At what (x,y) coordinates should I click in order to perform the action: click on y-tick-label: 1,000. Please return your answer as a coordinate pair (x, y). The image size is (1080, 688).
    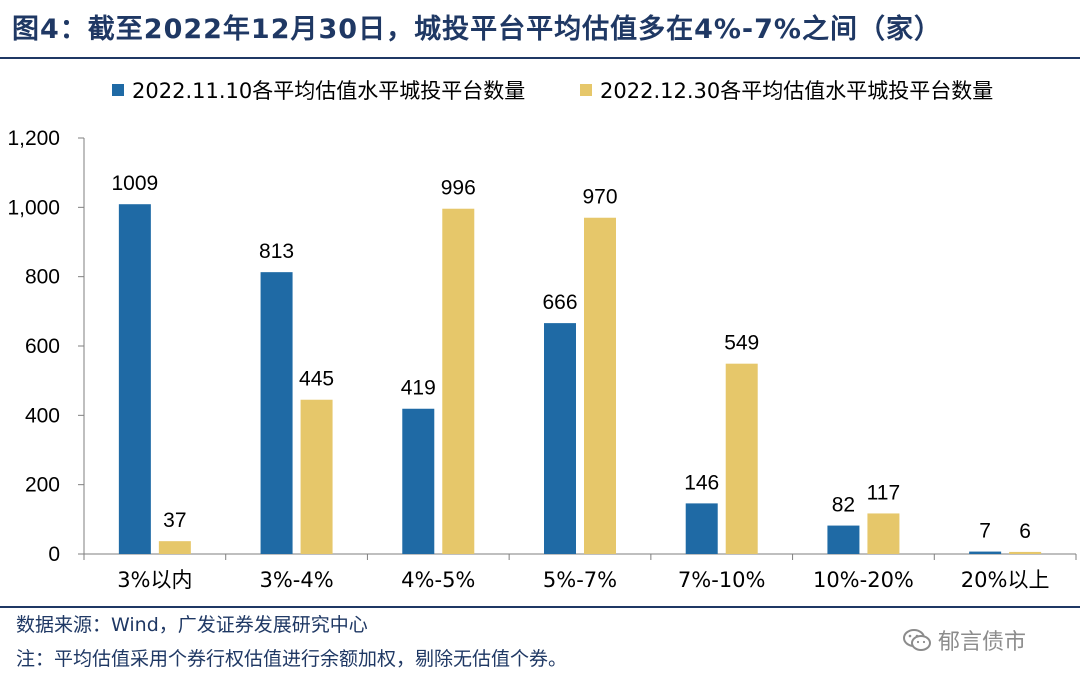
    Looking at the image, I should click on (33, 207).